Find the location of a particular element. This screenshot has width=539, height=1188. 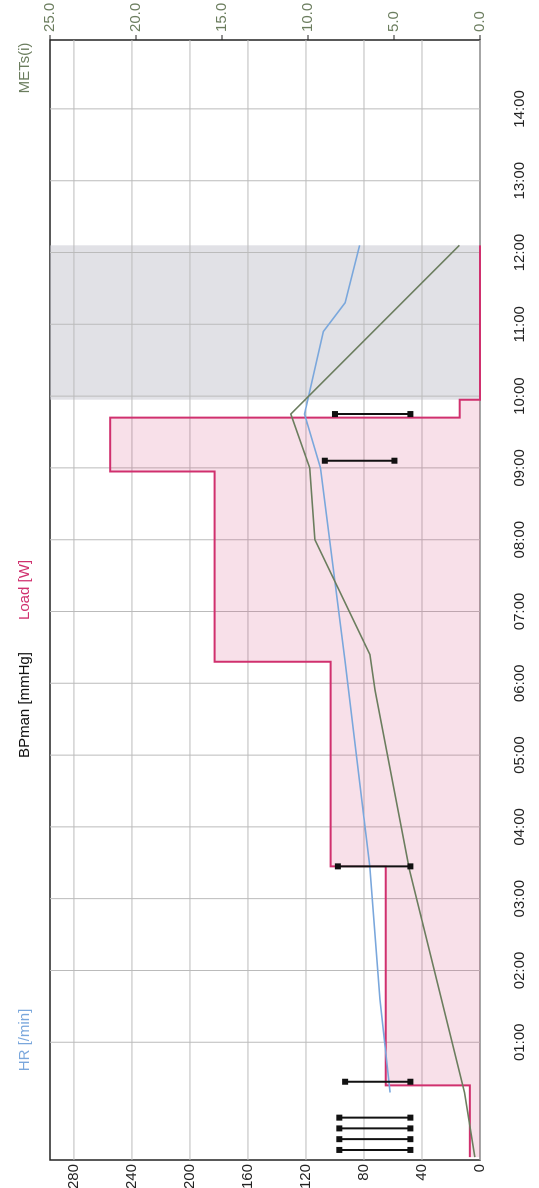

y-tick-label: 280 is located at coordinates (73, 1176).